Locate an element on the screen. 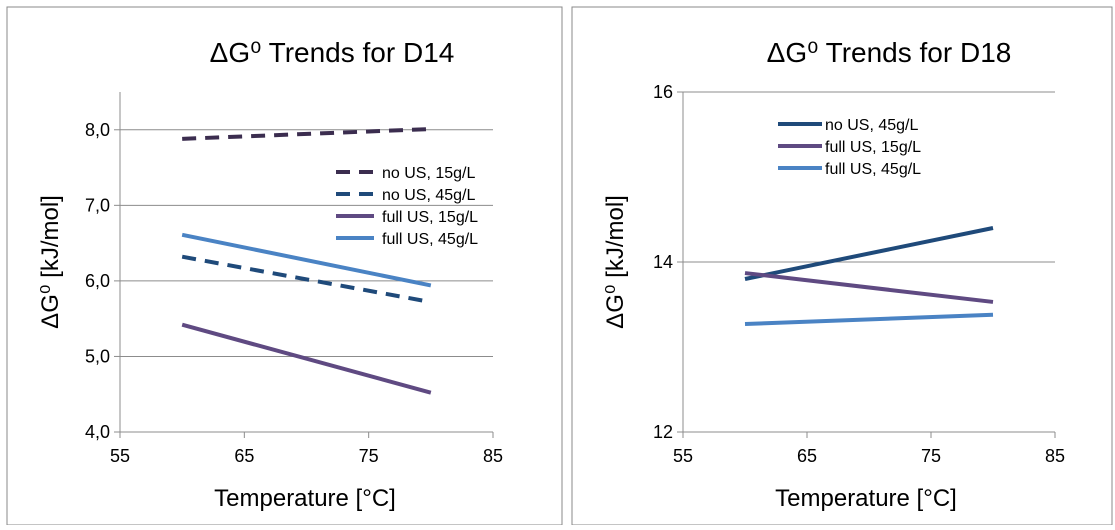  y-tick-label: 8,0 is located at coordinates (97, 130).